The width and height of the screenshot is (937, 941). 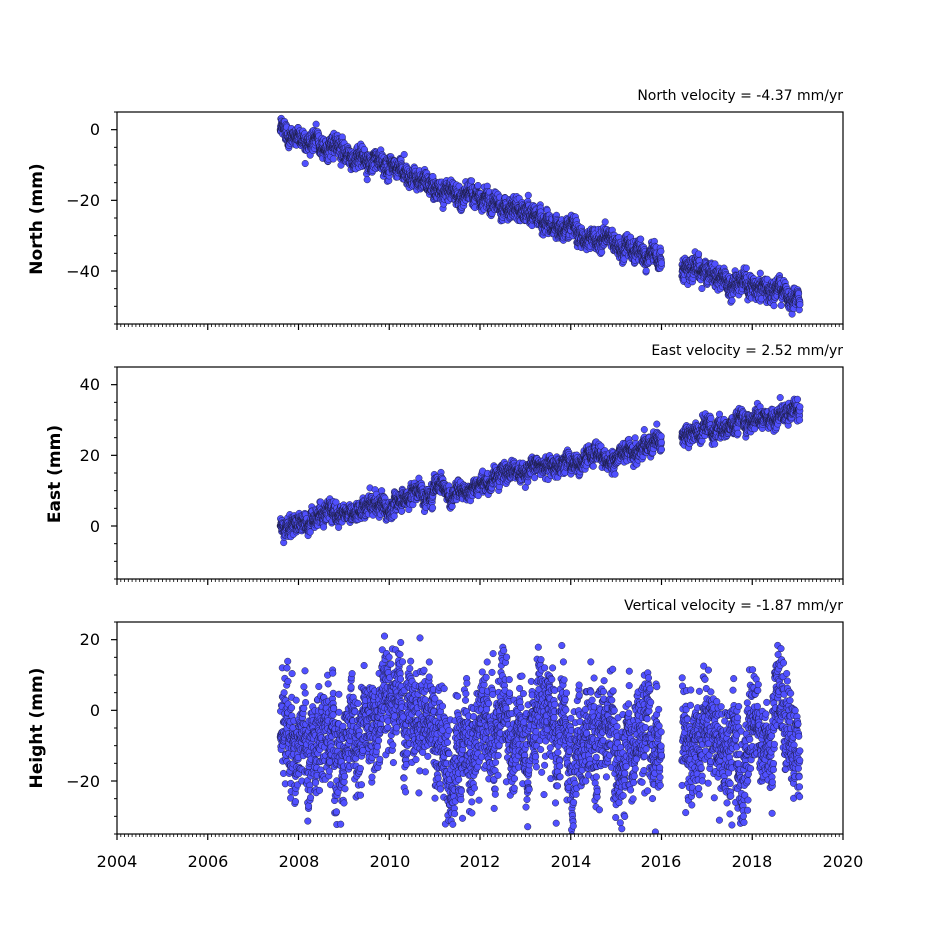 What do you see at coordinates (55, 474) in the screenshot?
I see `east-y-axis-label: East (mm)` at bounding box center [55, 474].